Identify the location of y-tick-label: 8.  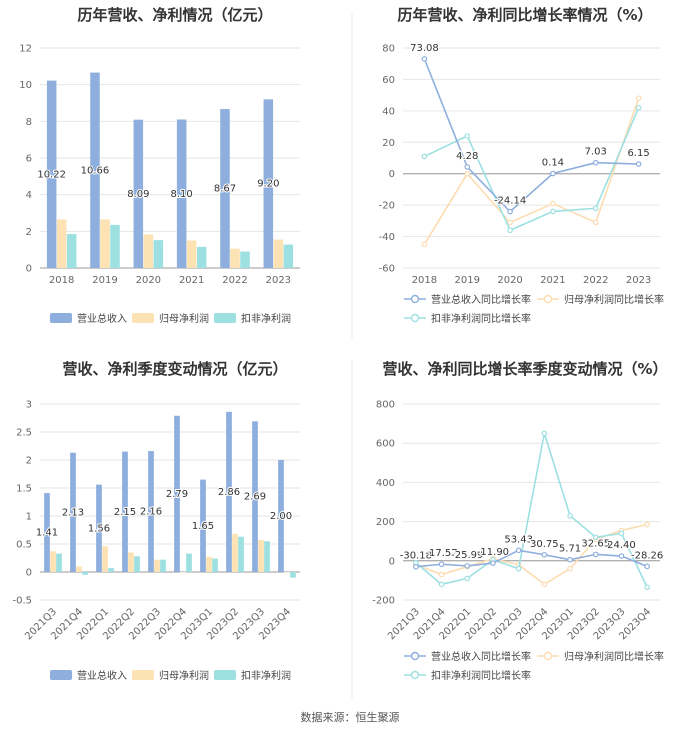
(29, 122).